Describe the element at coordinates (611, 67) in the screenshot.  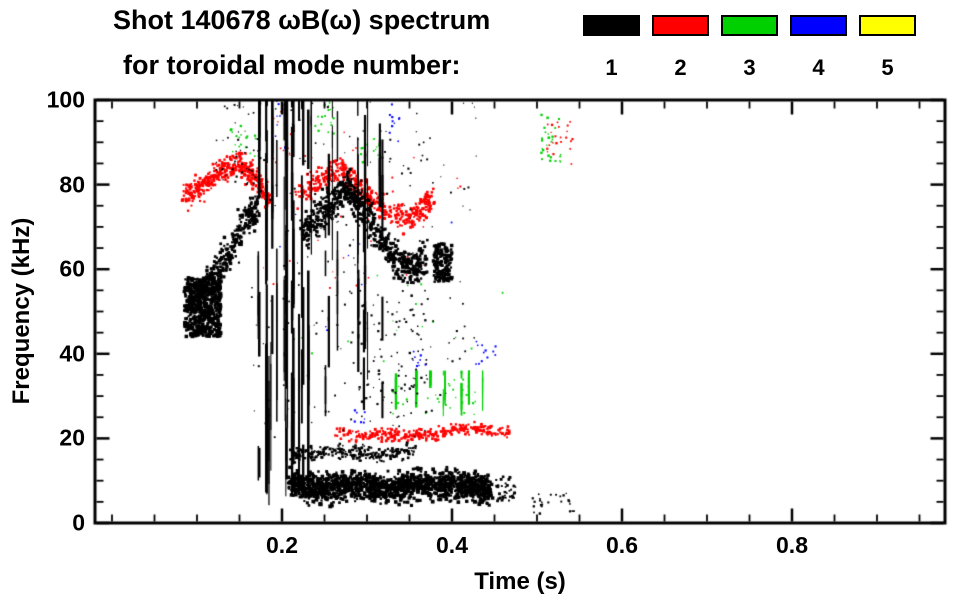
I see `legend-label-n1: 1` at that location.